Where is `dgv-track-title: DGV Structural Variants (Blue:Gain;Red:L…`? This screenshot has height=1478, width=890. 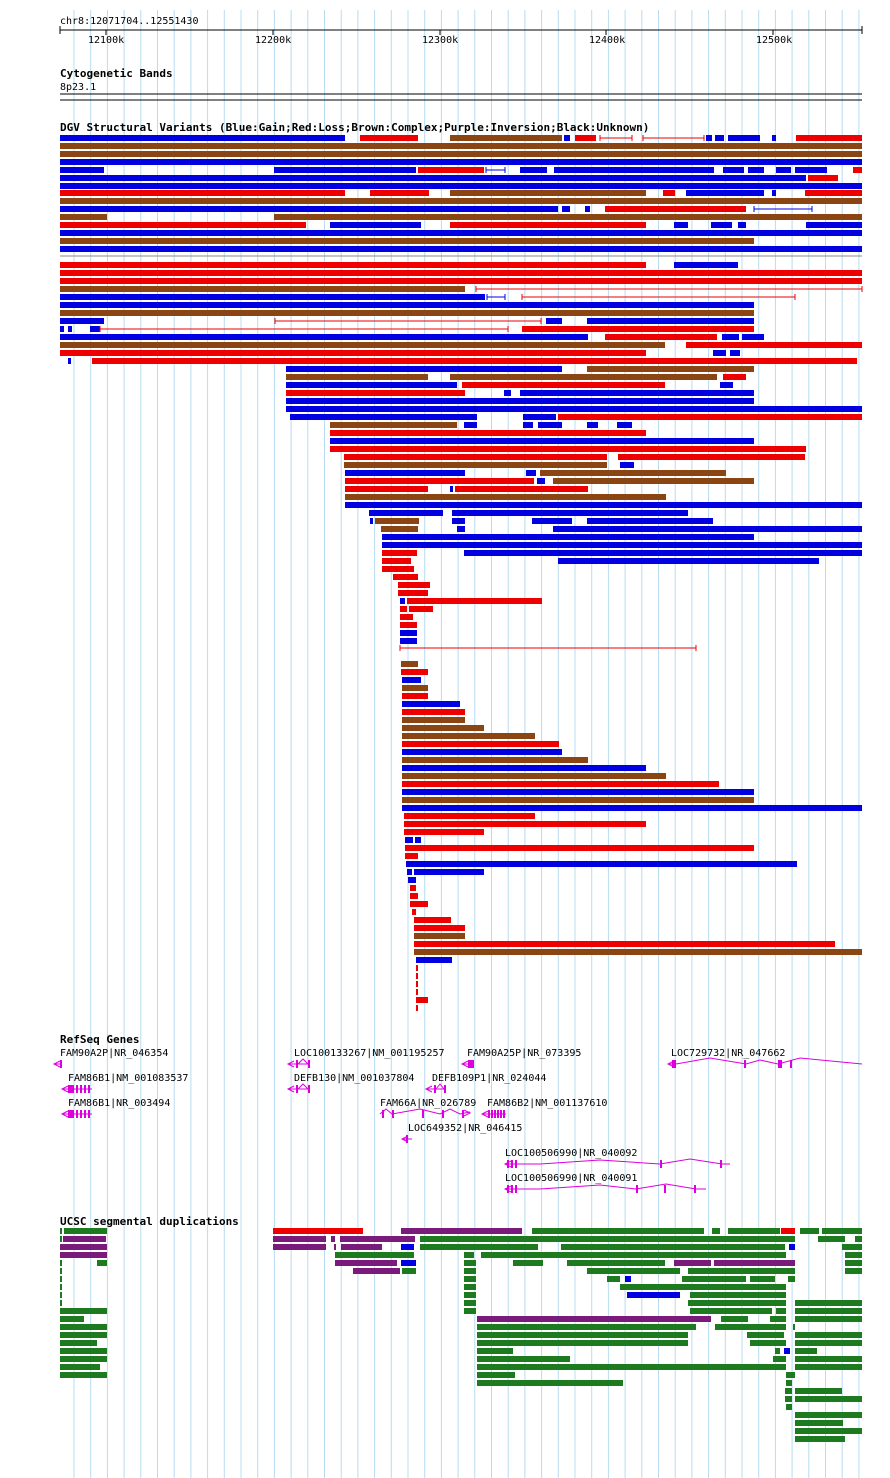
dgv-track-title: DGV Structural Variants (Blue:Gain;Red:L… is located at coordinates (354, 127).